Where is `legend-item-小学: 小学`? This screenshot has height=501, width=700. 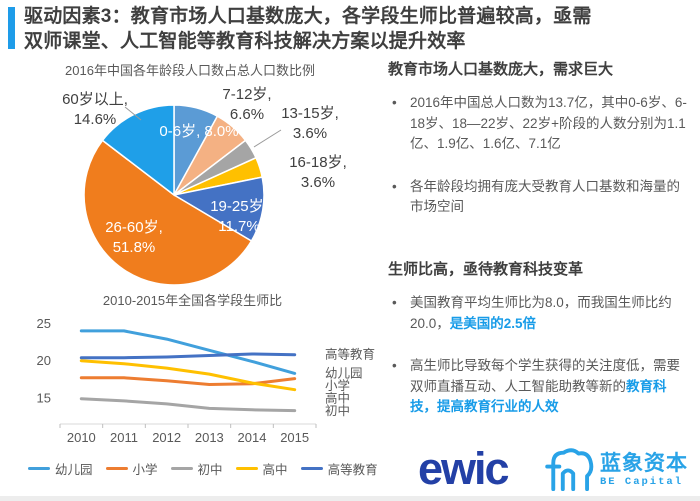 legend-item-小学: 小学 is located at coordinates (131, 468).